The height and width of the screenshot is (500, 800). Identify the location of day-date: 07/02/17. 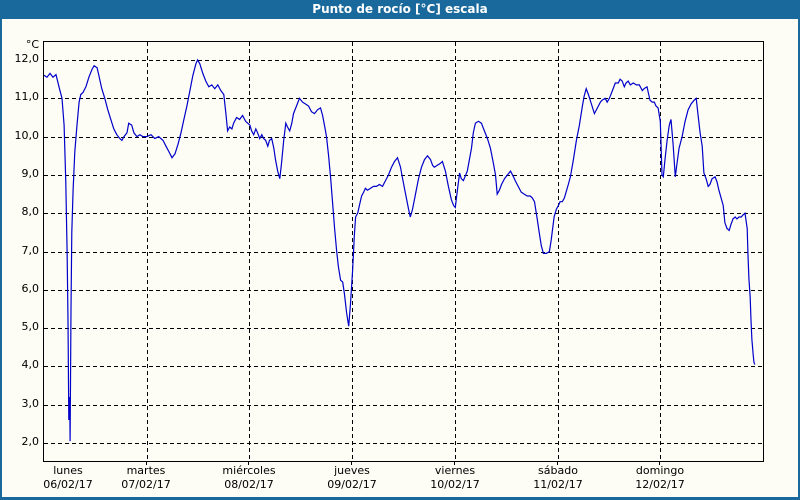
(146, 484).